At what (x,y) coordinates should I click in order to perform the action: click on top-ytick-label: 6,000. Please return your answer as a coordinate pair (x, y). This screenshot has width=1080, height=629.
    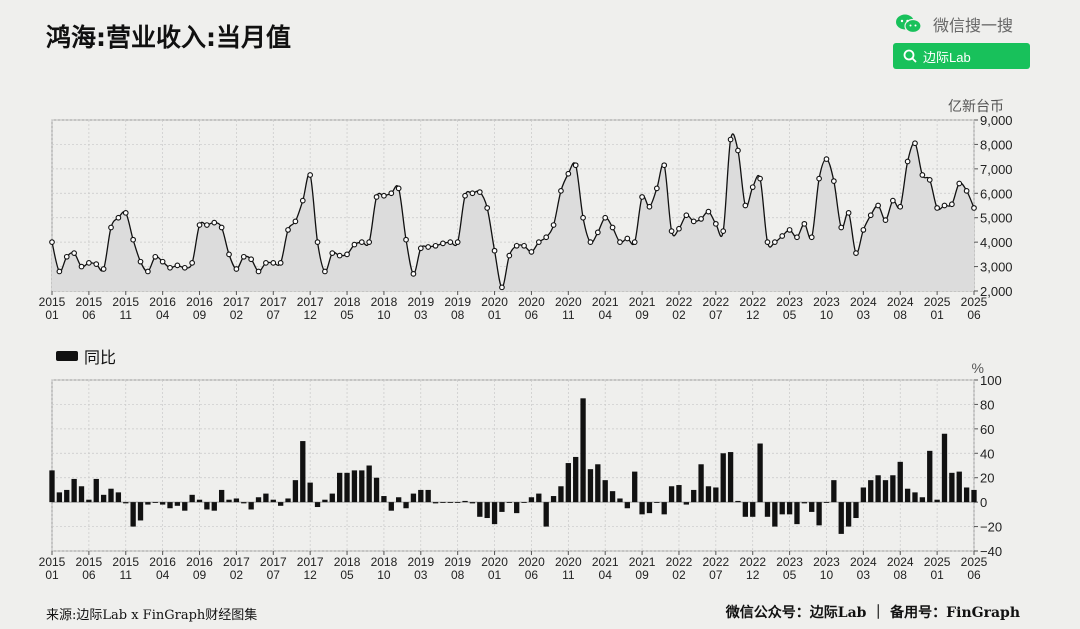
    Looking at the image, I should click on (996, 193).